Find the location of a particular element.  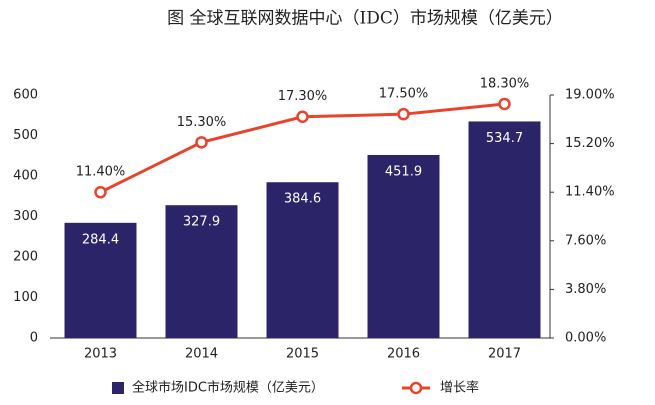

bar-label: 284.4 is located at coordinates (100, 239).